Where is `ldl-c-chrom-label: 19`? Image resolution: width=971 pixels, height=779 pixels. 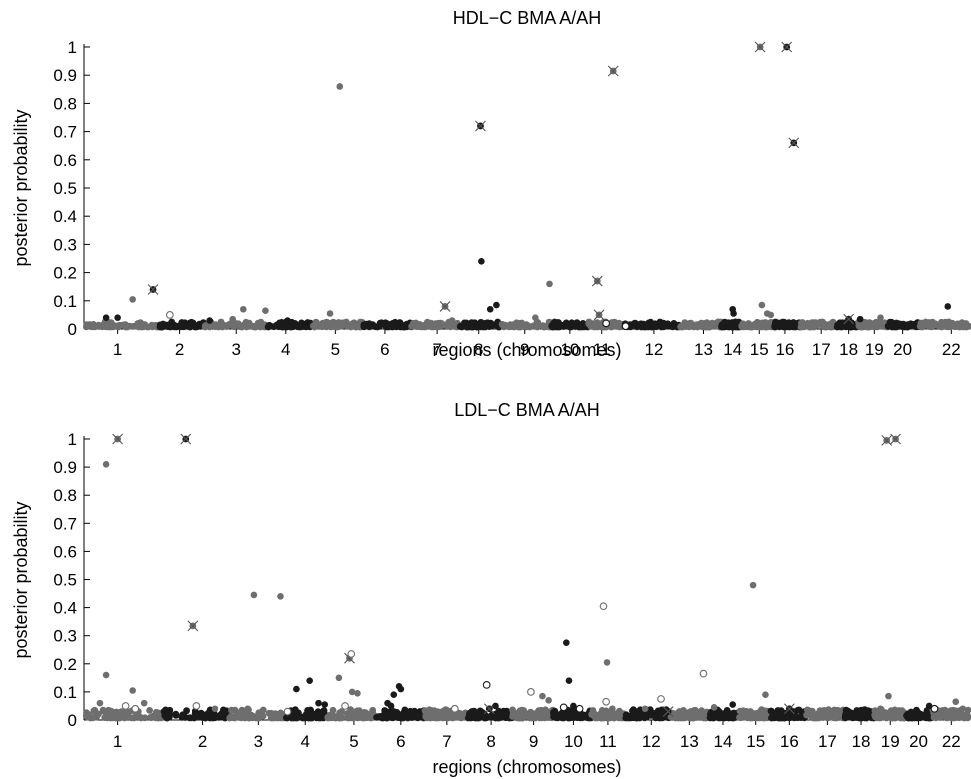 ldl-c-chrom-label: 19 is located at coordinates (890, 741).